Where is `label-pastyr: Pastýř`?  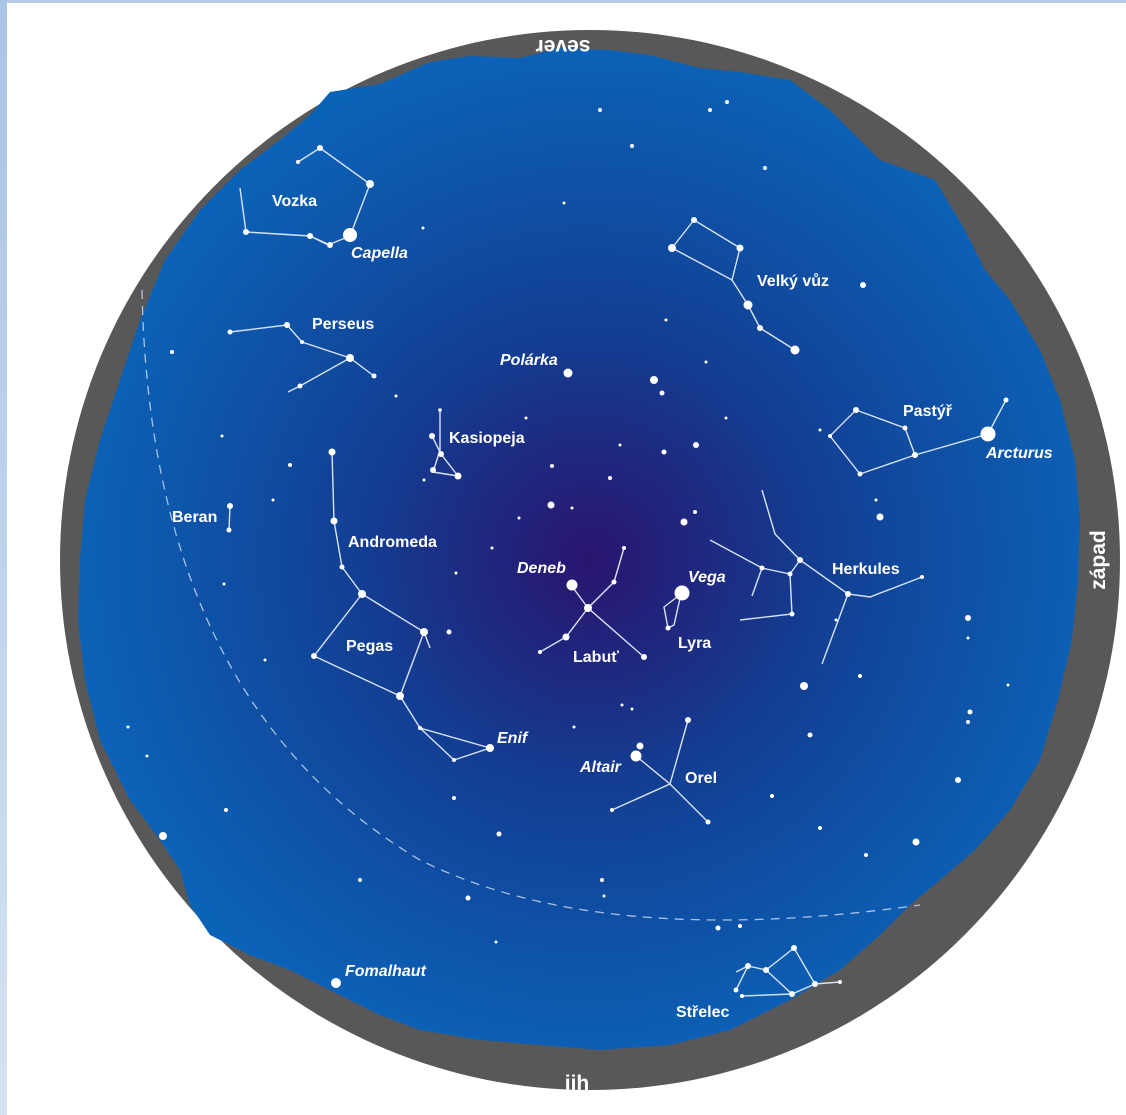 label-pastyr: Pastýř is located at coordinates (928, 411).